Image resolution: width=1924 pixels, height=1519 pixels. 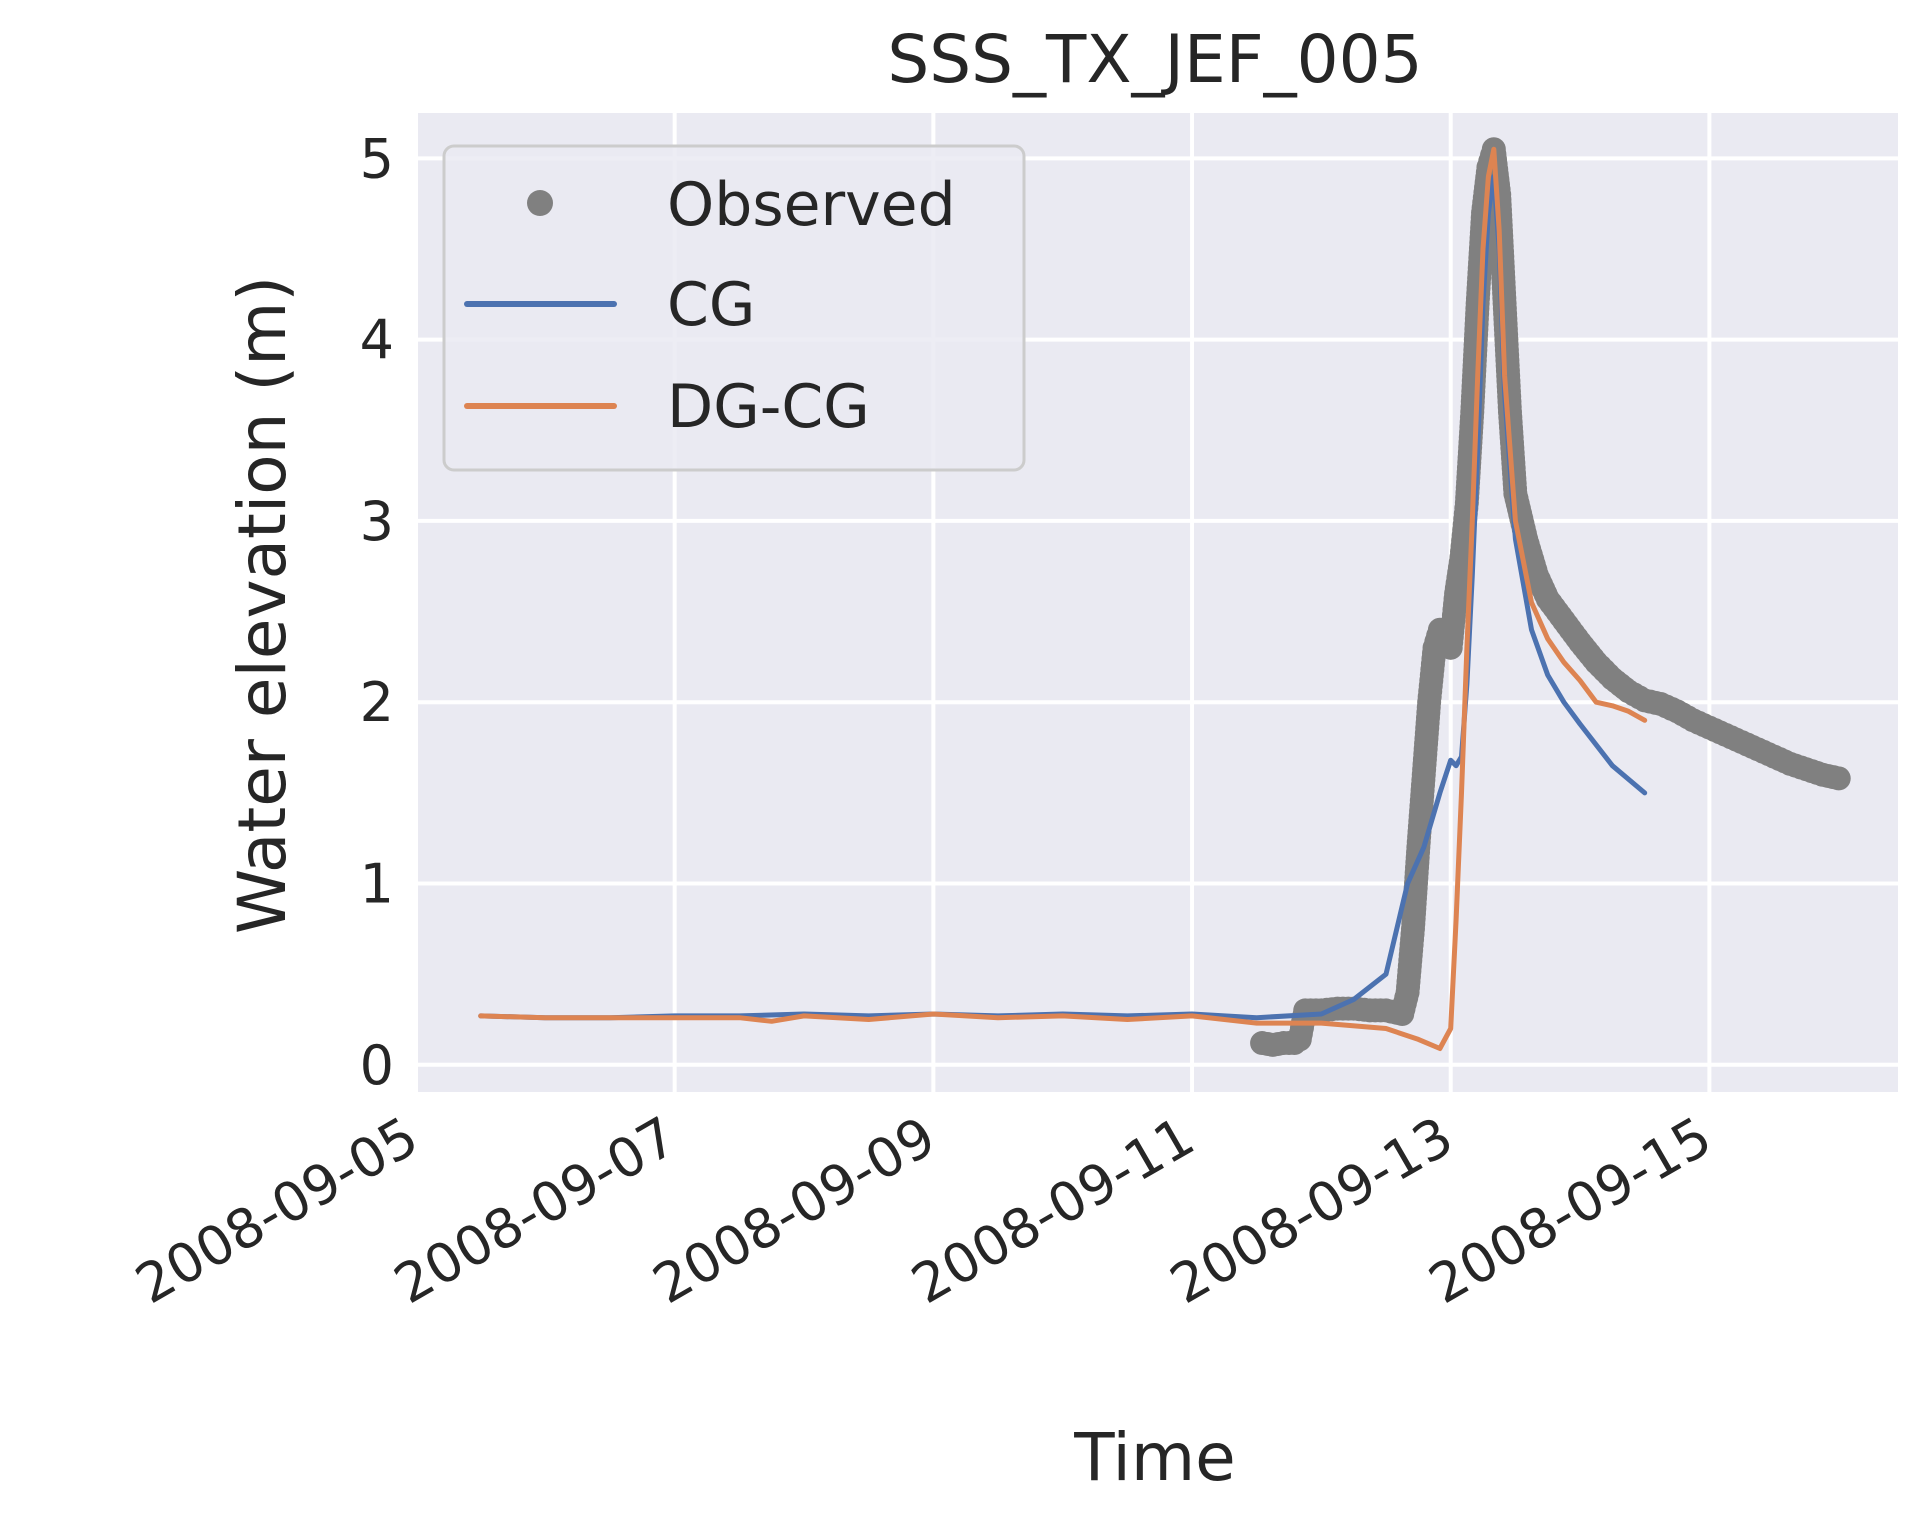 I want to click on legend-observed-label: Observed, so click(x=811, y=205).